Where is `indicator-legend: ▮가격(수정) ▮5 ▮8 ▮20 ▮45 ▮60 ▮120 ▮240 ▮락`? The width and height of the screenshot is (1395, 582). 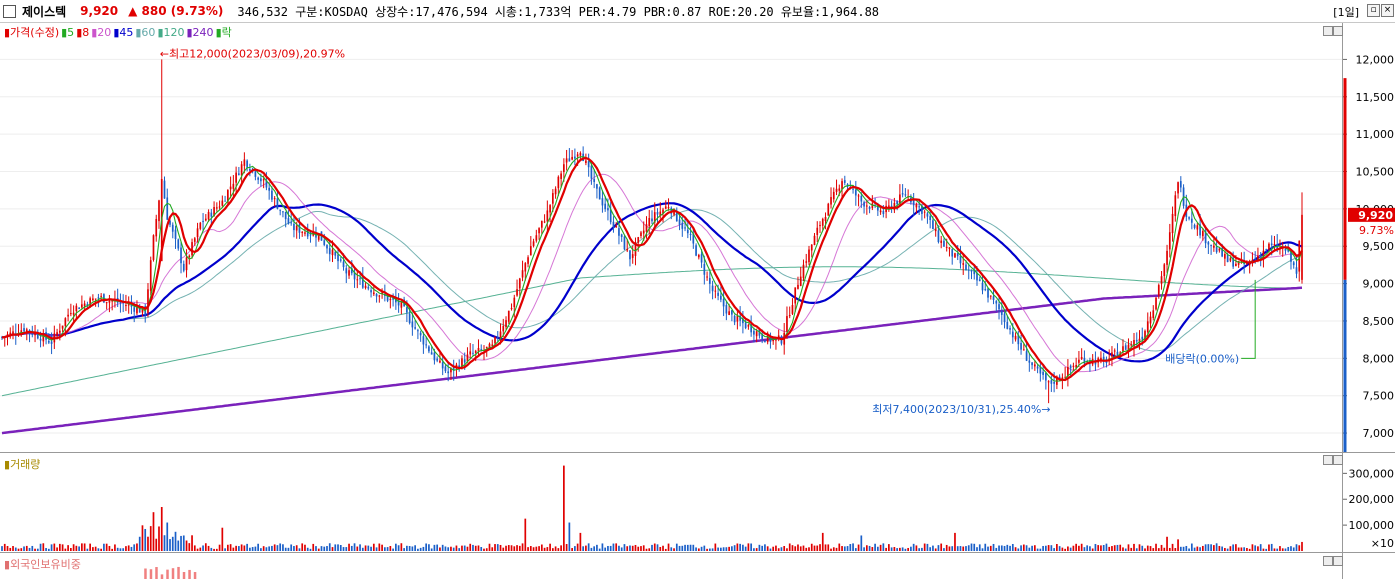 indicator-legend: ▮가격(수정) ▮5 ▮8 ▮20 ▮45 ▮60 ▮120 ▮240 ▮락 is located at coordinates (119, 32).